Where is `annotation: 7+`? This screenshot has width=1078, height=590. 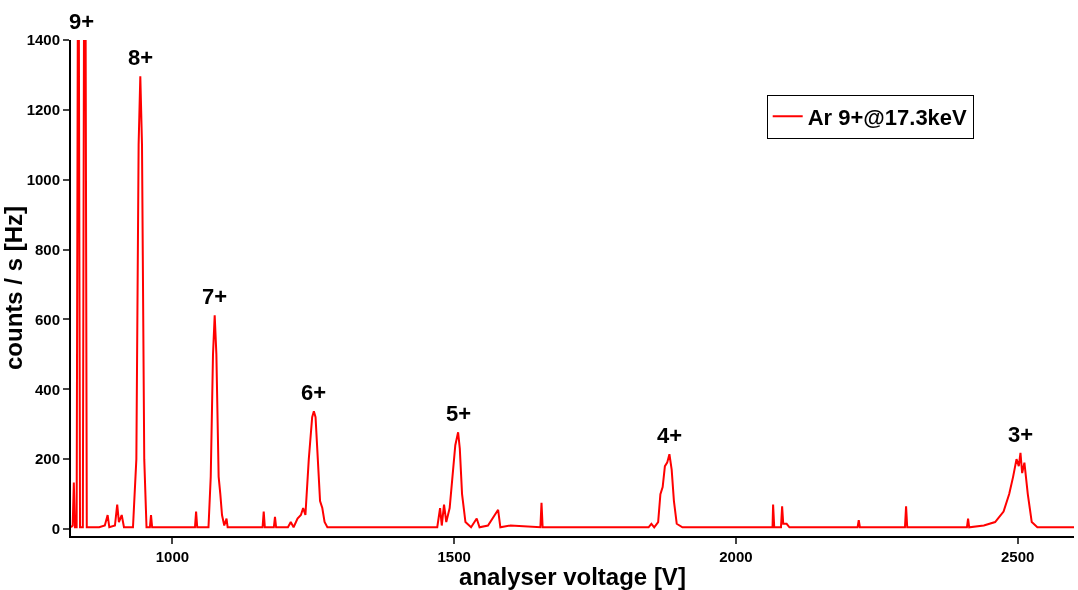 annotation: 7+ is located at coordinates (215, 296).